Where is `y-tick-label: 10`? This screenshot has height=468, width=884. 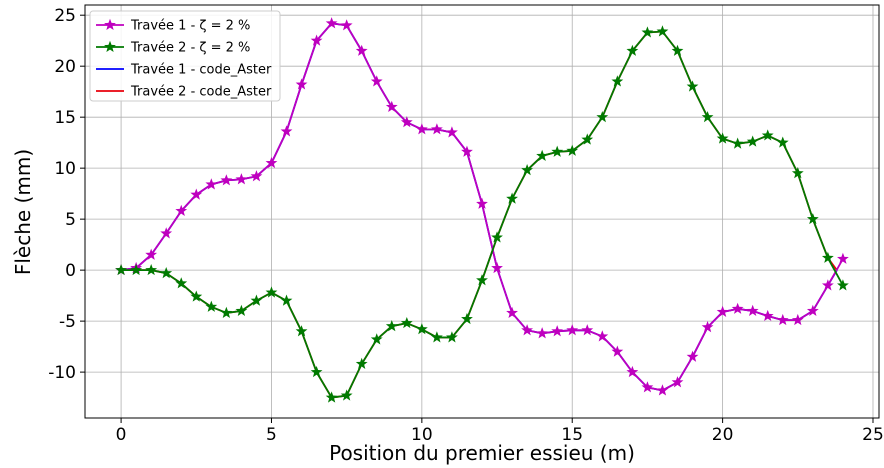 y-tick-label: 10 is located at coordinates (65, 169).